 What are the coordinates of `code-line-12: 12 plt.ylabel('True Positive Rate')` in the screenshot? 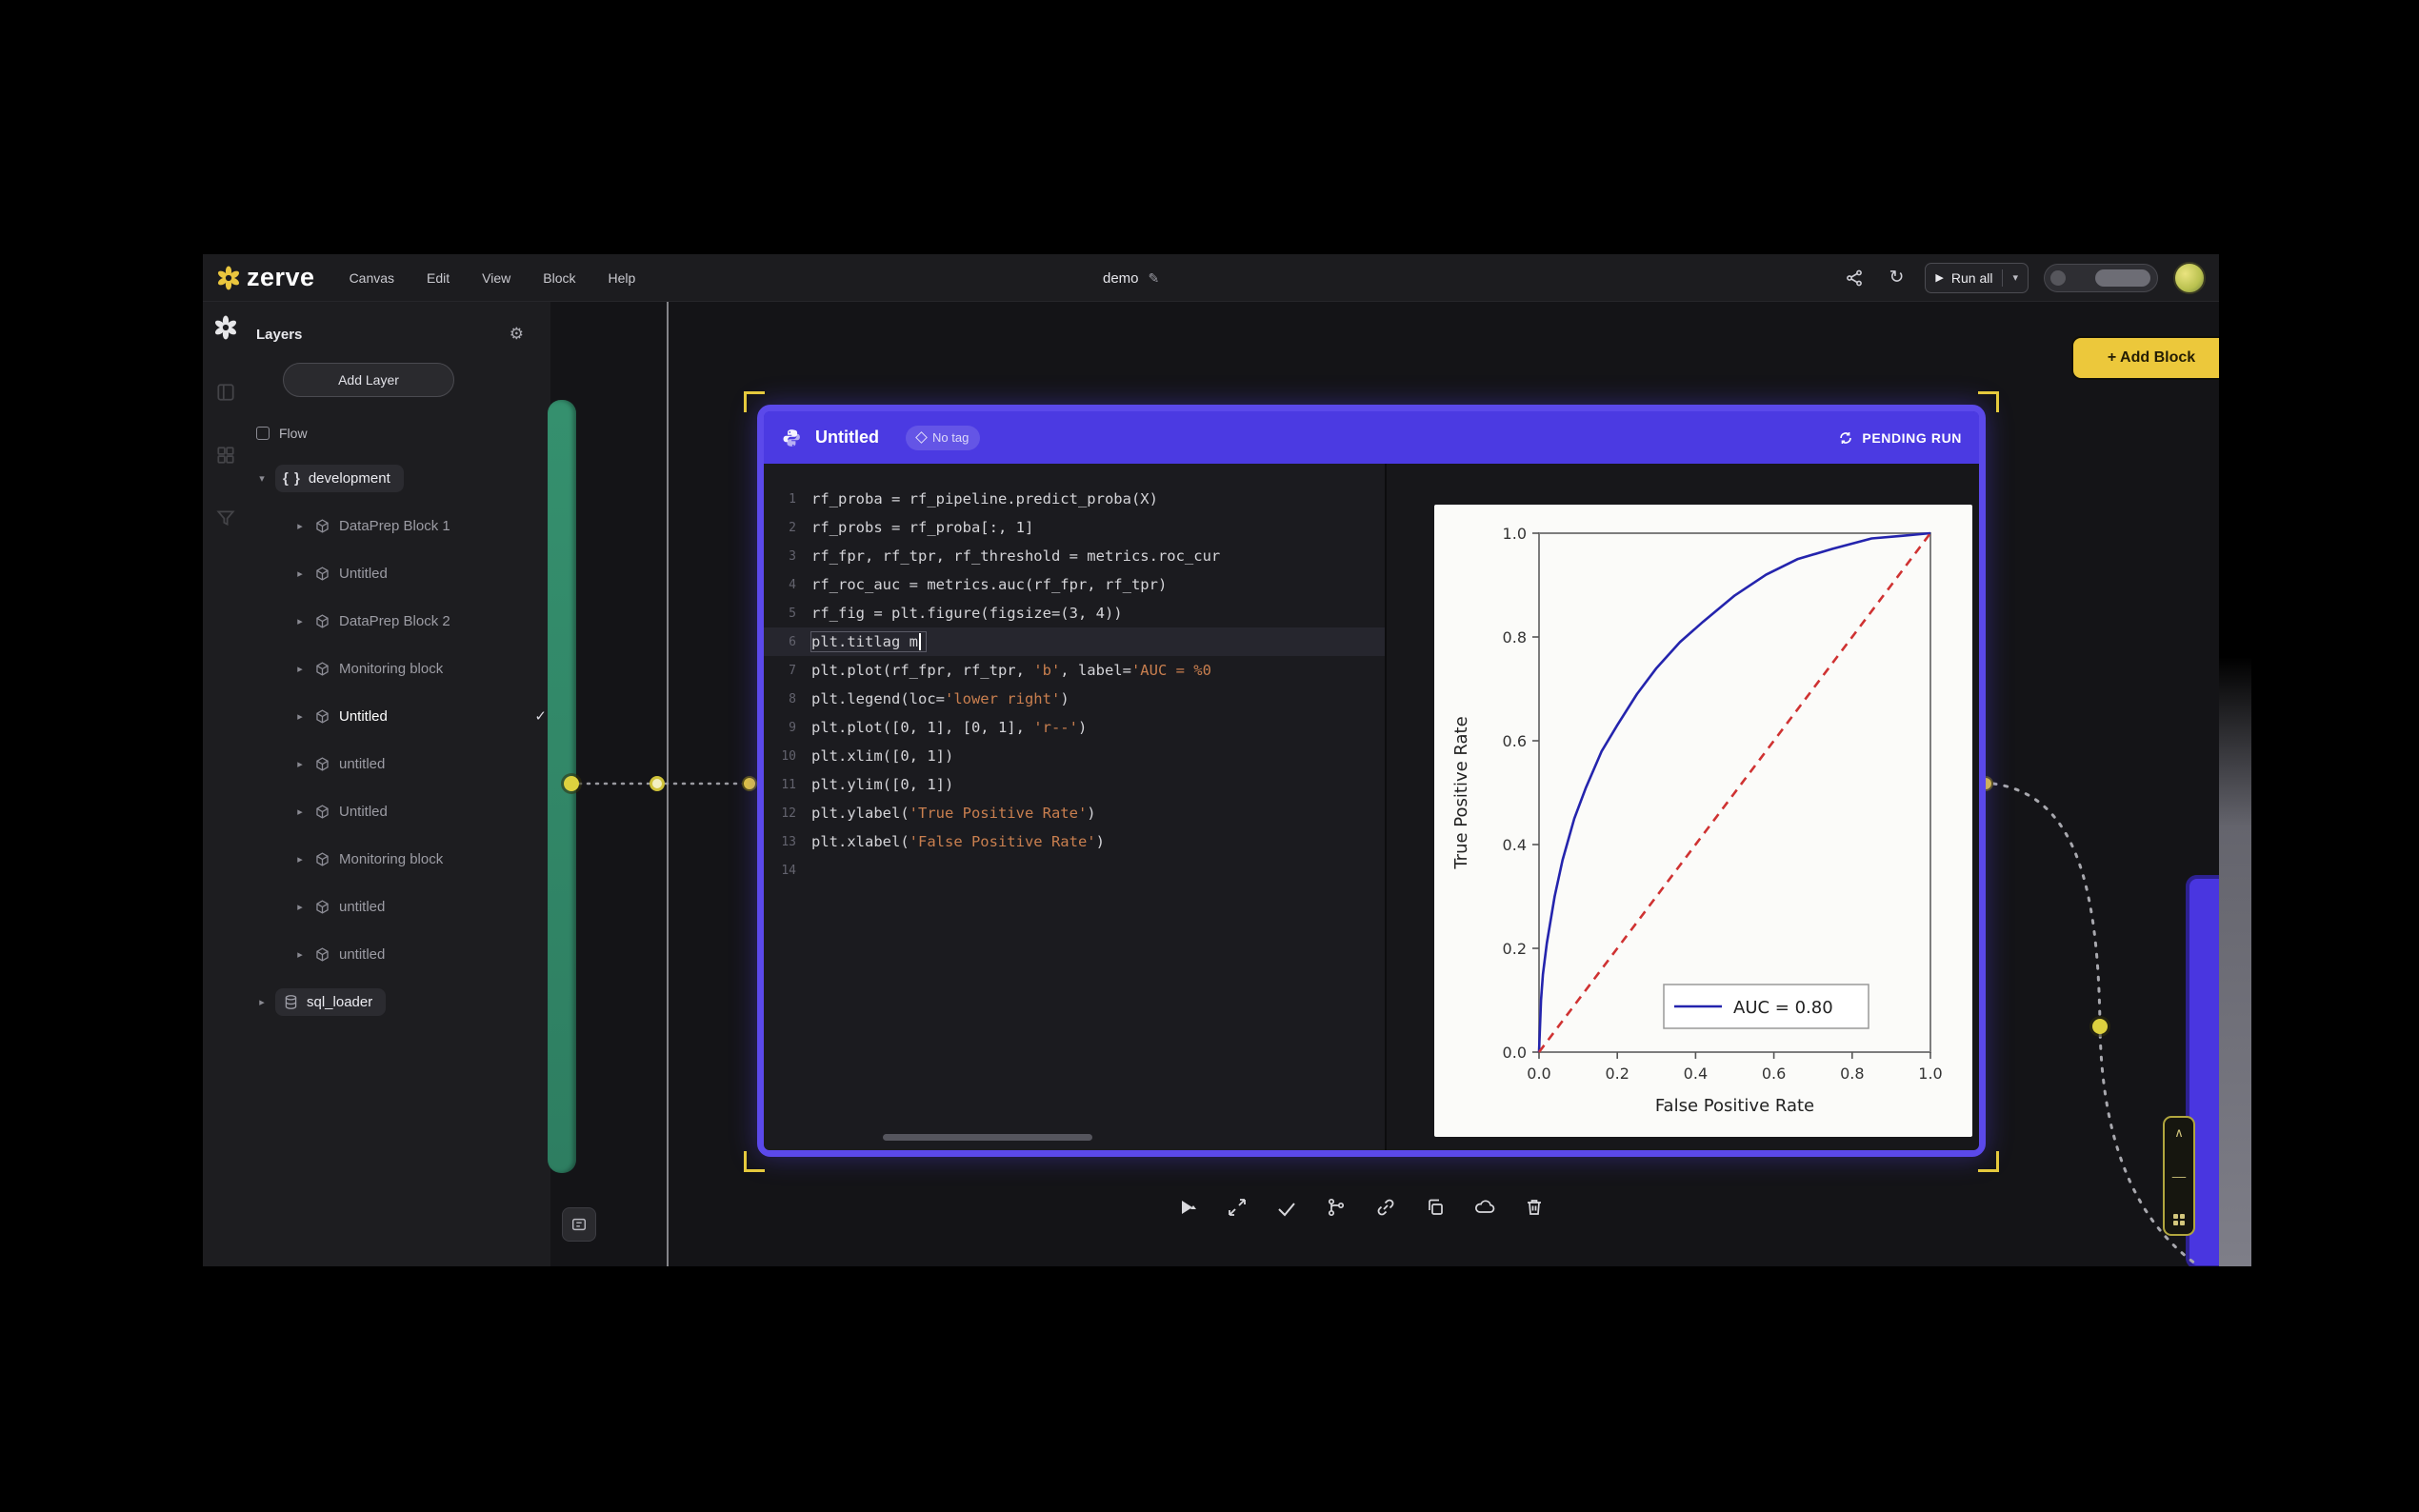 It's located at (1074, 813).